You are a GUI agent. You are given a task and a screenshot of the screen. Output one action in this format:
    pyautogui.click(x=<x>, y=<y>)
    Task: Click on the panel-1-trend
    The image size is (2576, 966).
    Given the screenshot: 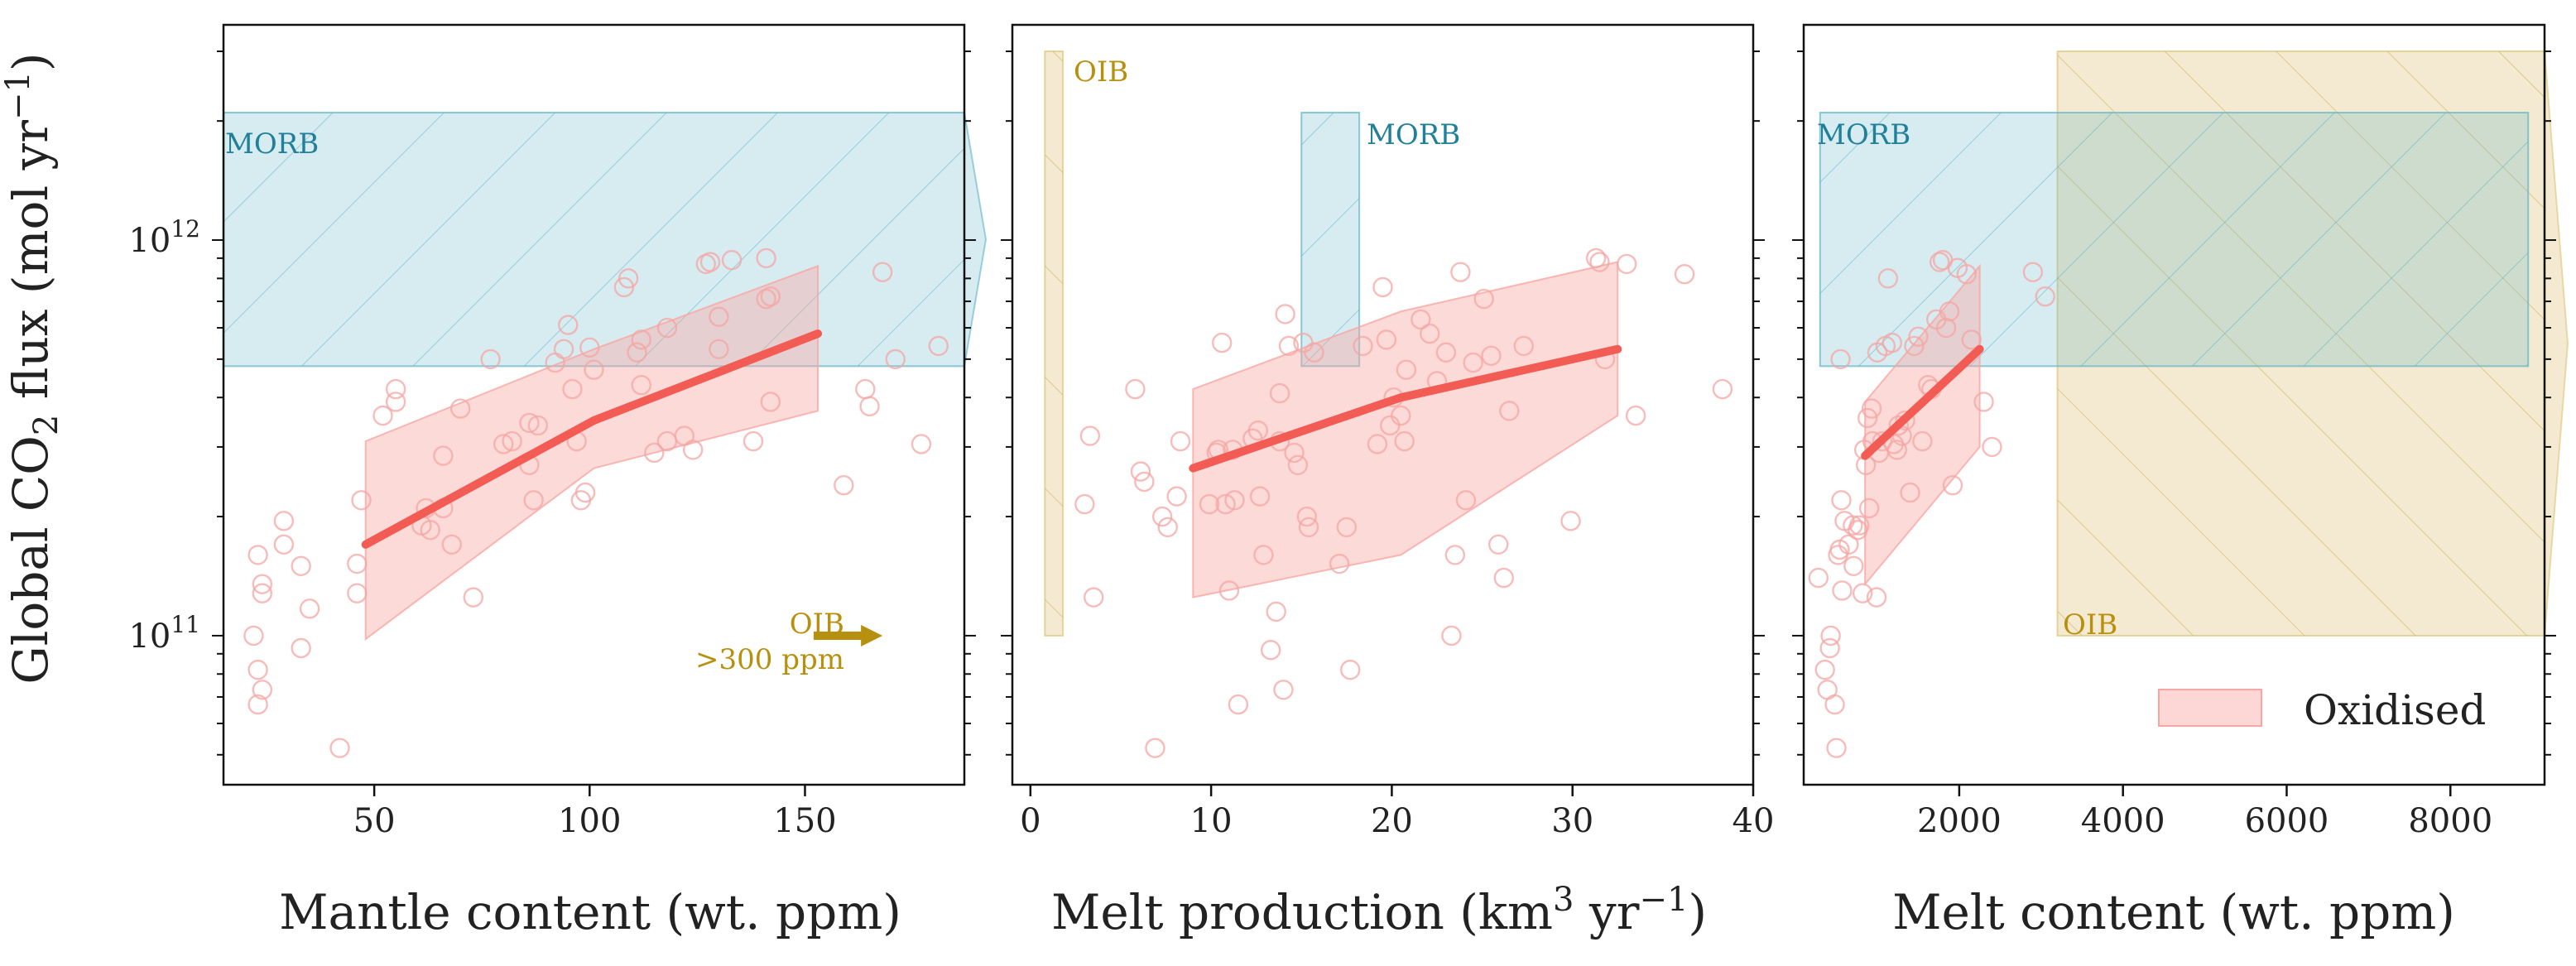 What is the action you would take?
    pyautogui.click(x=592, y=439)
    